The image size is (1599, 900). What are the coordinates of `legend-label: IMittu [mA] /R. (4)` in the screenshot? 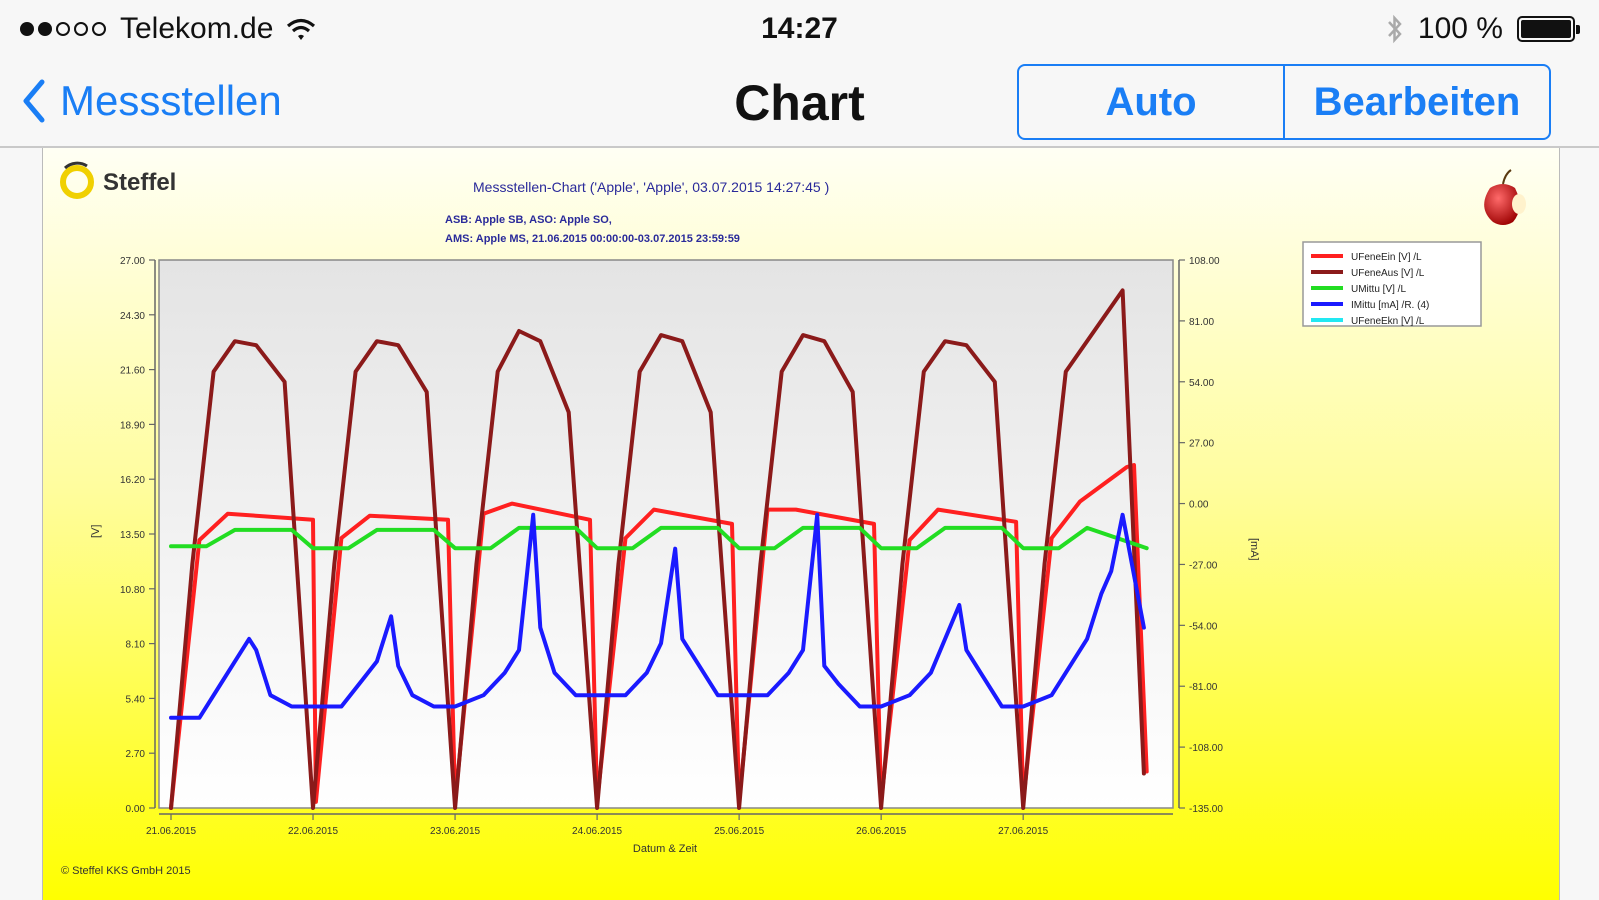 It's located at (1390, 305).